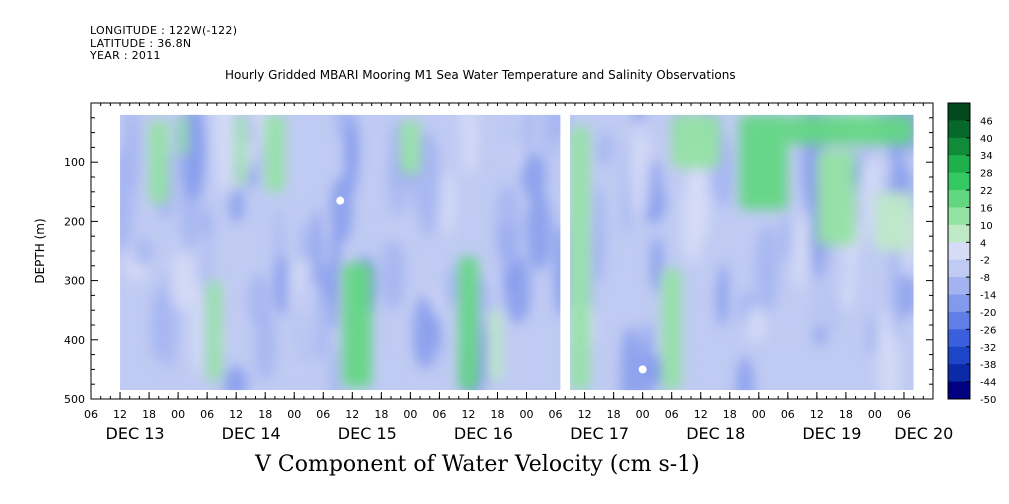  I want to click on data-gap, so click(565, 251).